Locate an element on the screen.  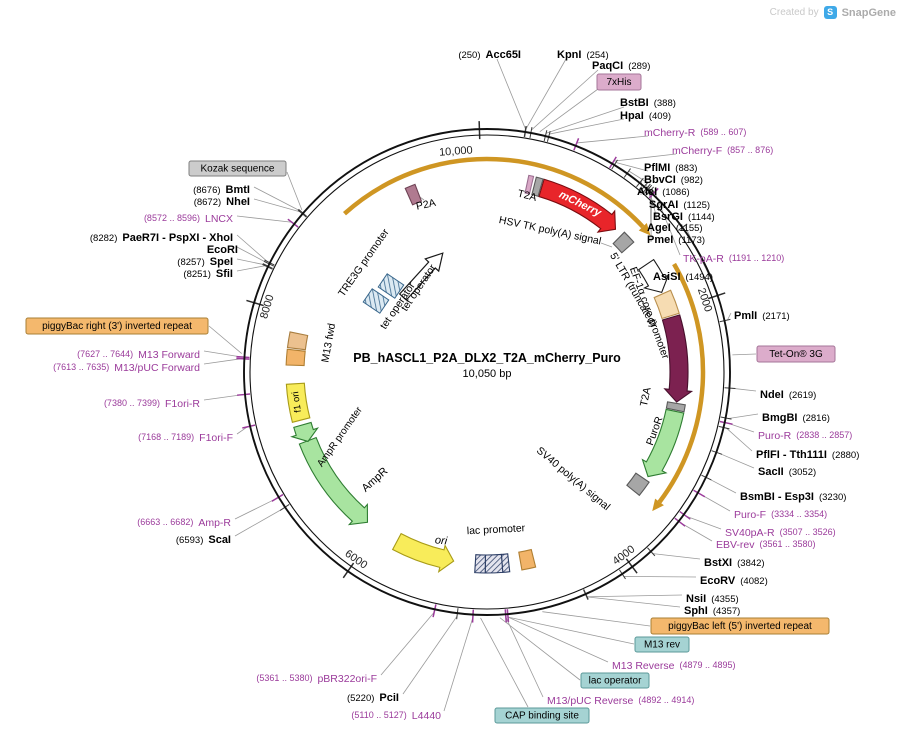
tag-box-cap_tag is located at coordinates (542, 715).